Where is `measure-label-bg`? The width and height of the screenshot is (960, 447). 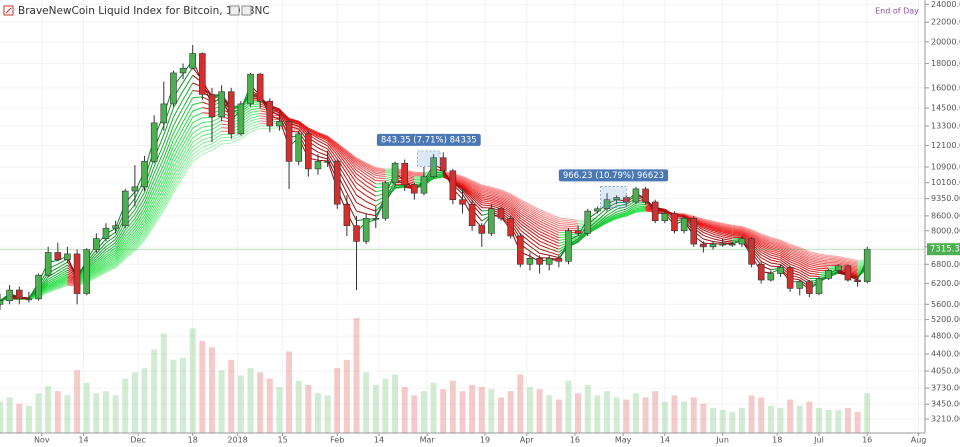
measure-label-bg is located at coordinates (613, 175).